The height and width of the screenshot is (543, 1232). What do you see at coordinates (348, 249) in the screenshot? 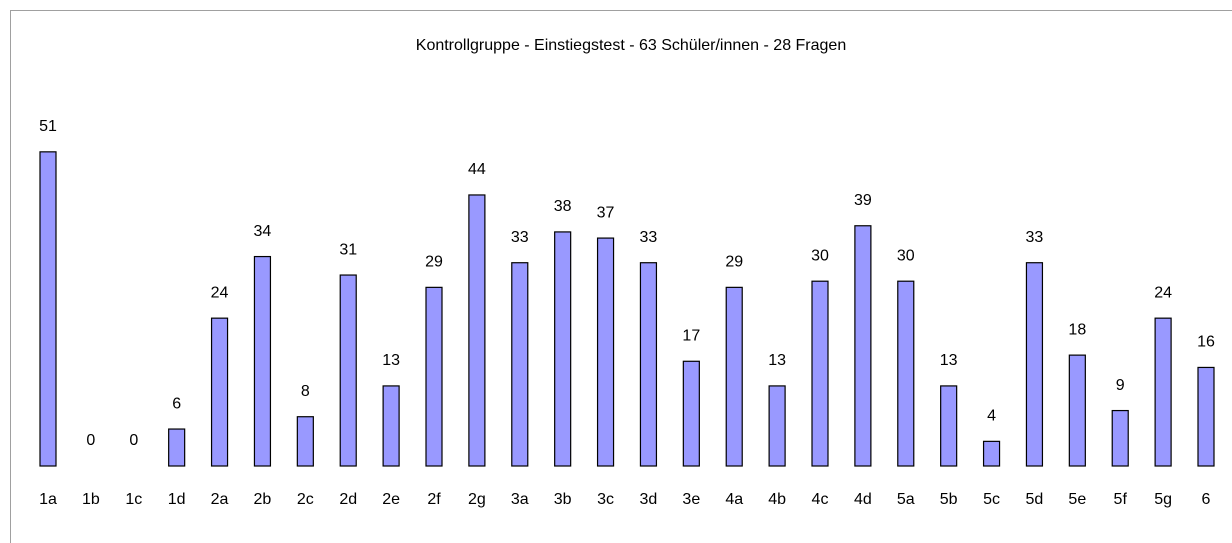
I see `value-label: 31` at bounding box center [348, 249].